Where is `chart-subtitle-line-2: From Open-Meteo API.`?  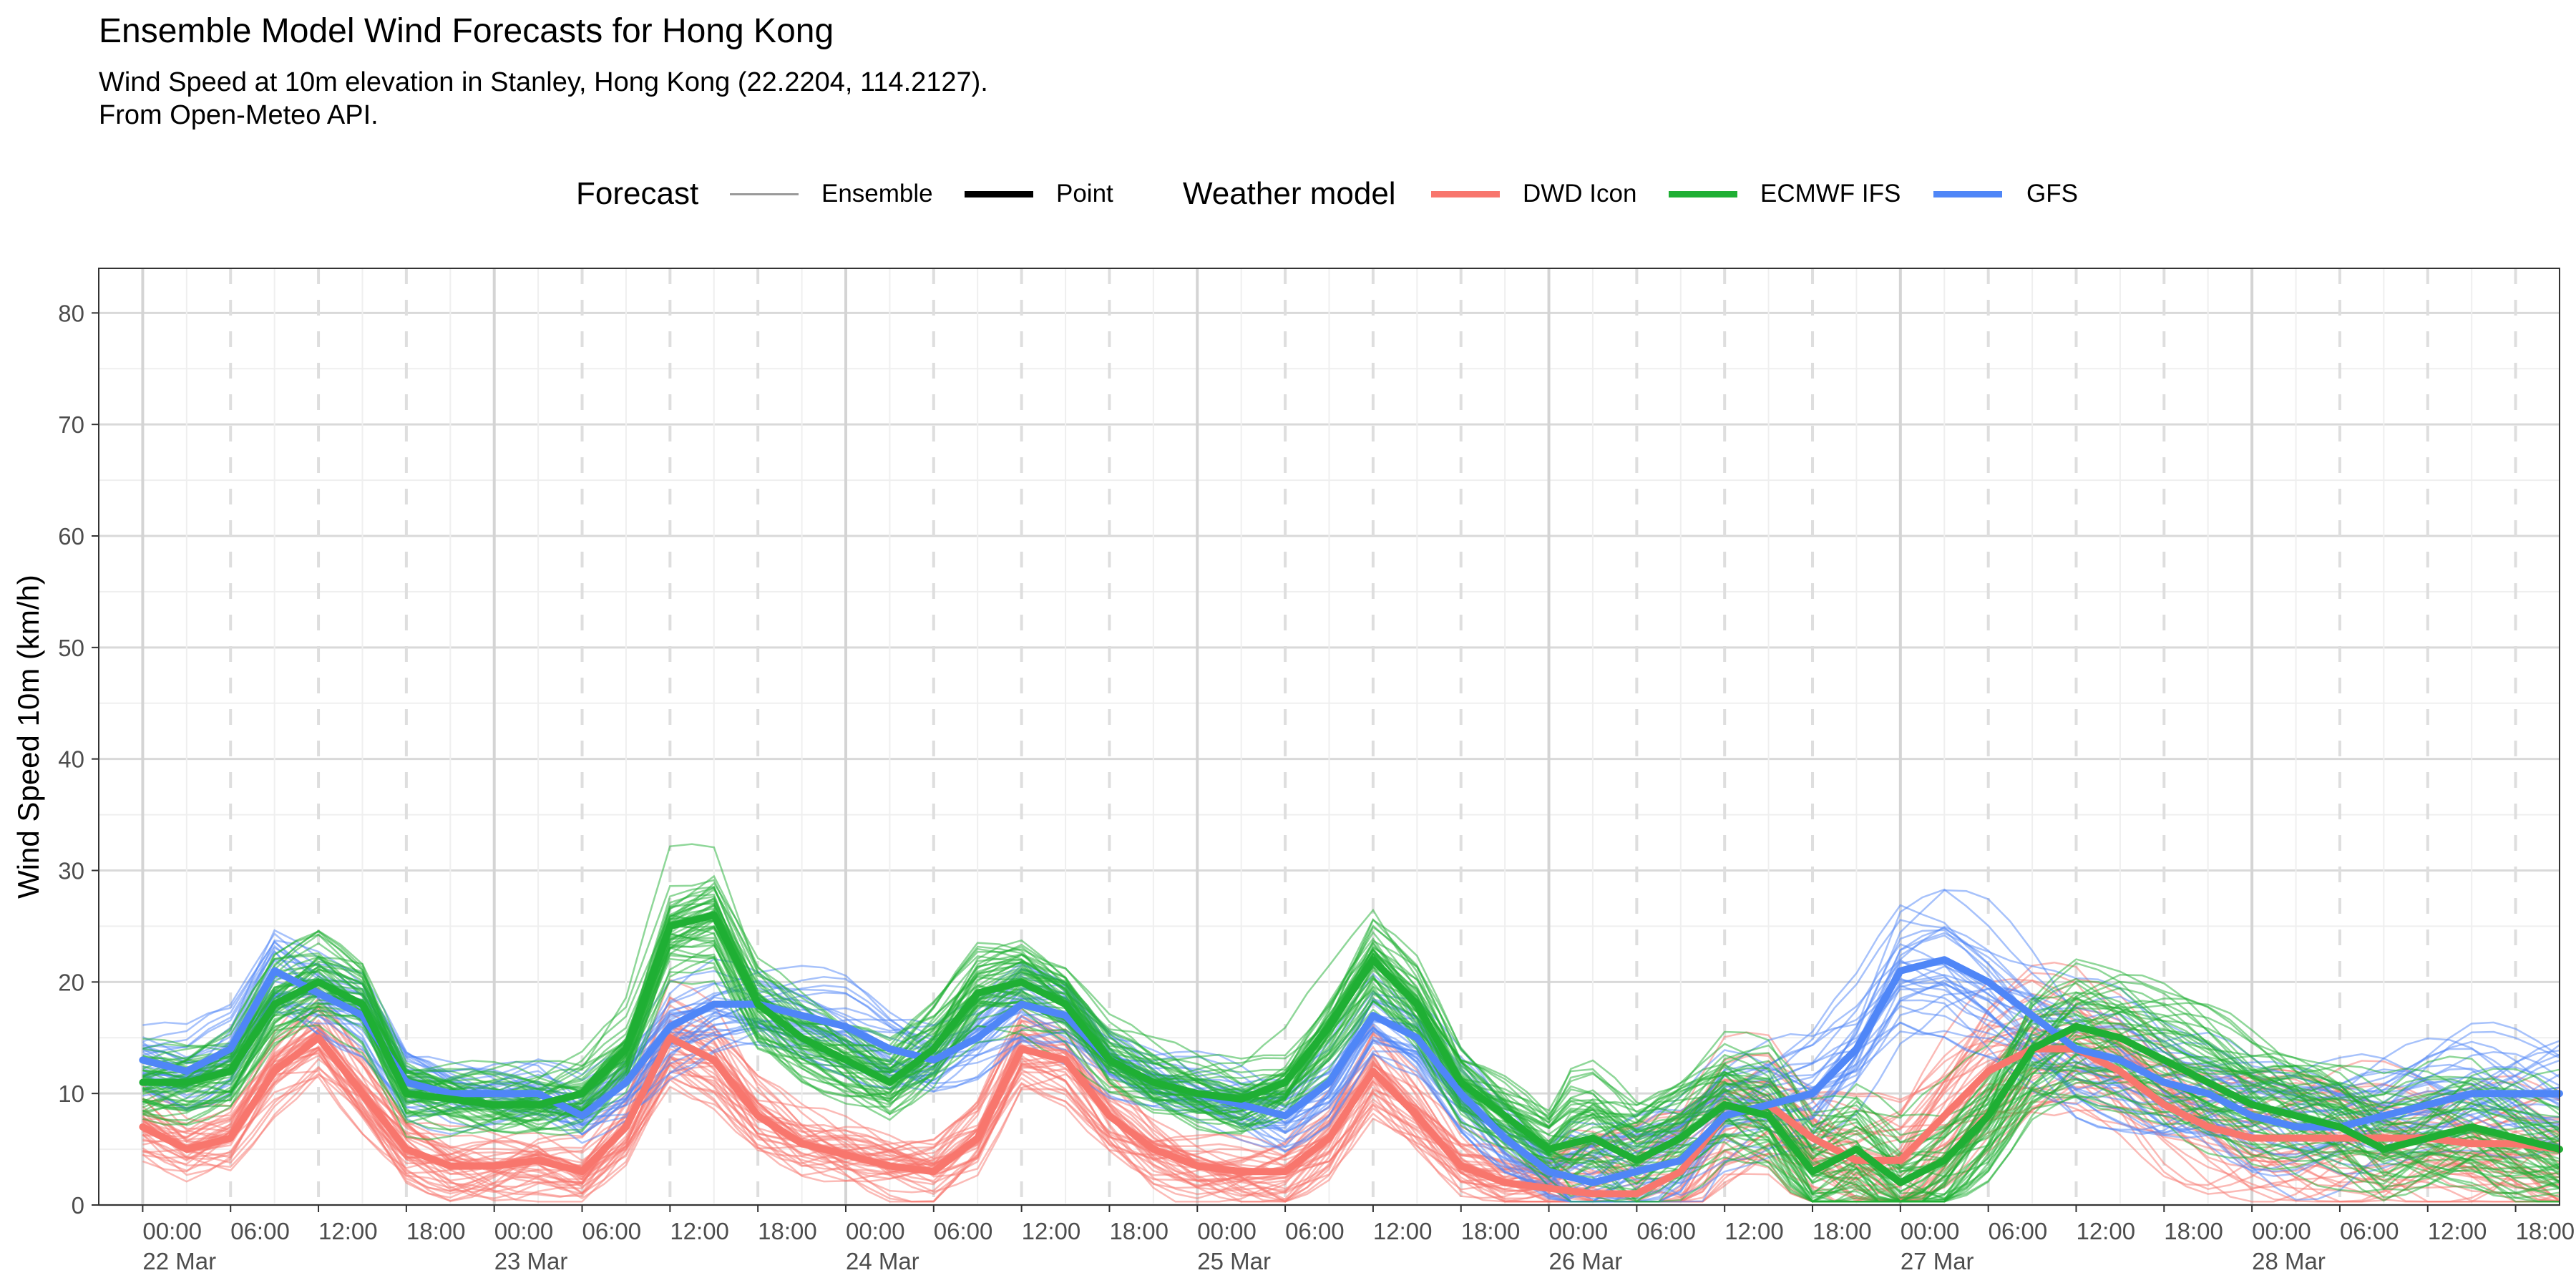 chart-subtitle-line-2: From Open-Meteo API. is located at coordinates (239, 115).